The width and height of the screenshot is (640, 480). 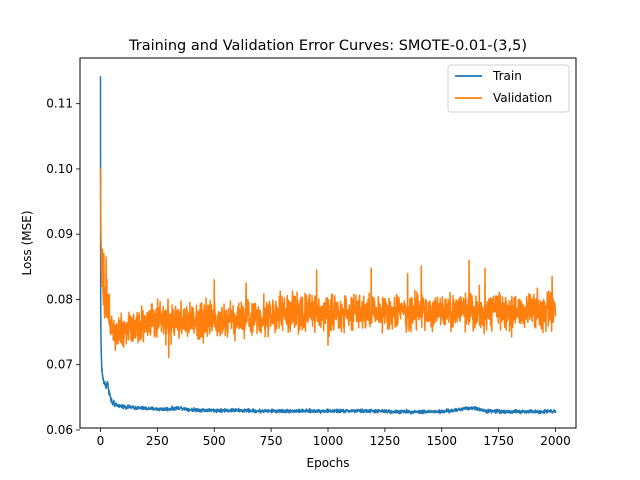 What do you see at coordinates (498, 441) in the screenshot?
I see `x-tick-label: 1750` at bounding box center [498, 441].